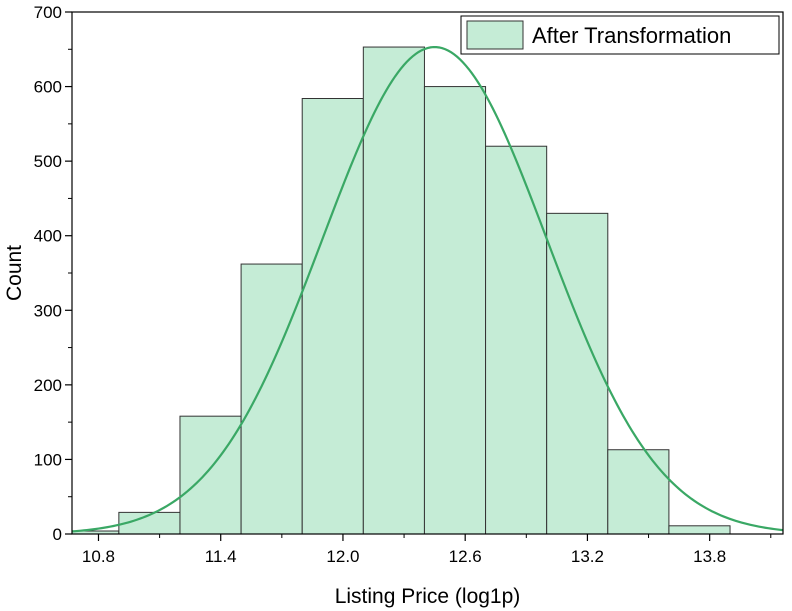 Image resolution: width=792 pixels, height=611 pixels. I want to click on x-axis: 10.8 11.4 12.0 12.6 13.2 13.8, so click(427, 550).